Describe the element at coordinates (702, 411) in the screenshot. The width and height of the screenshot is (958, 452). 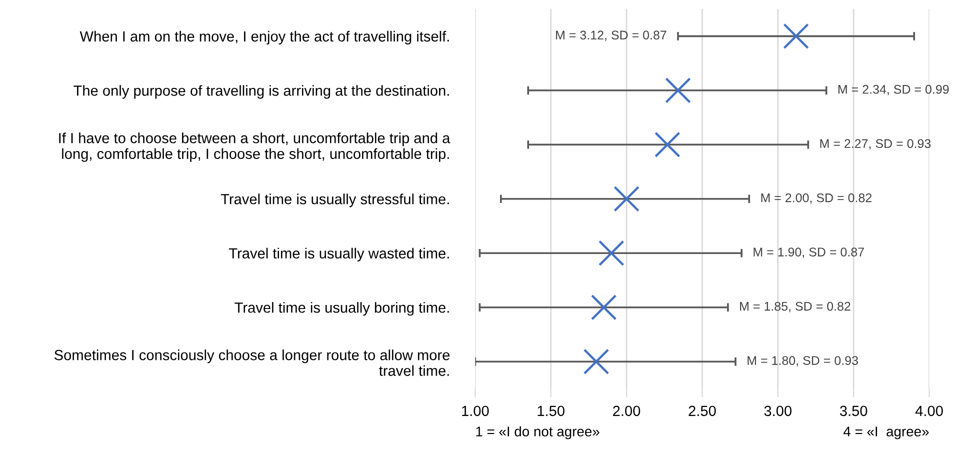
I see `x-tick-label: 2.50` at that location.